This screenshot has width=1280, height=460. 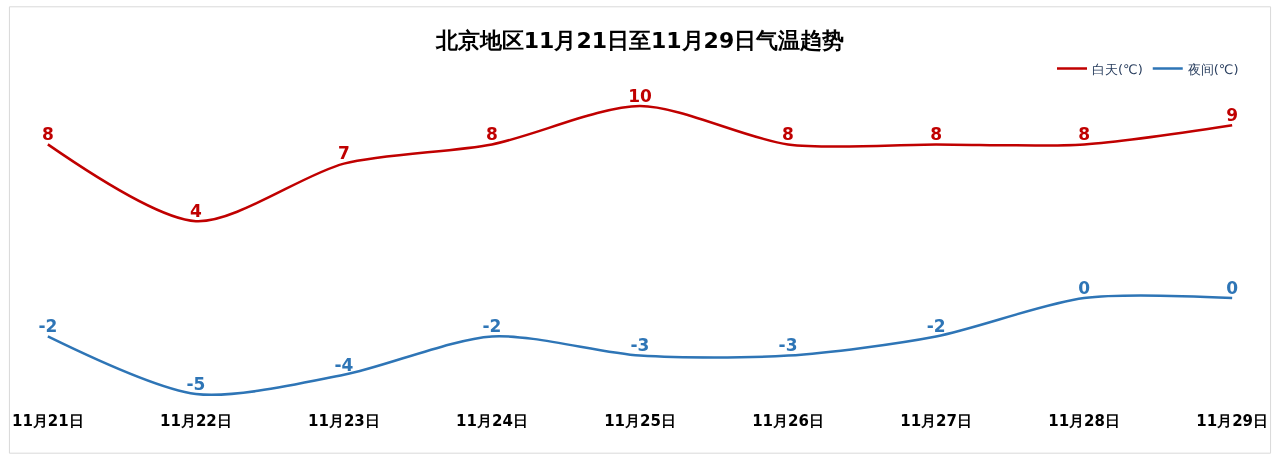 What do you see at coordinates (1084, 421) in the screenshot?
I see `x-tick-label: 11月28日` at bounding box center [1084, 421].